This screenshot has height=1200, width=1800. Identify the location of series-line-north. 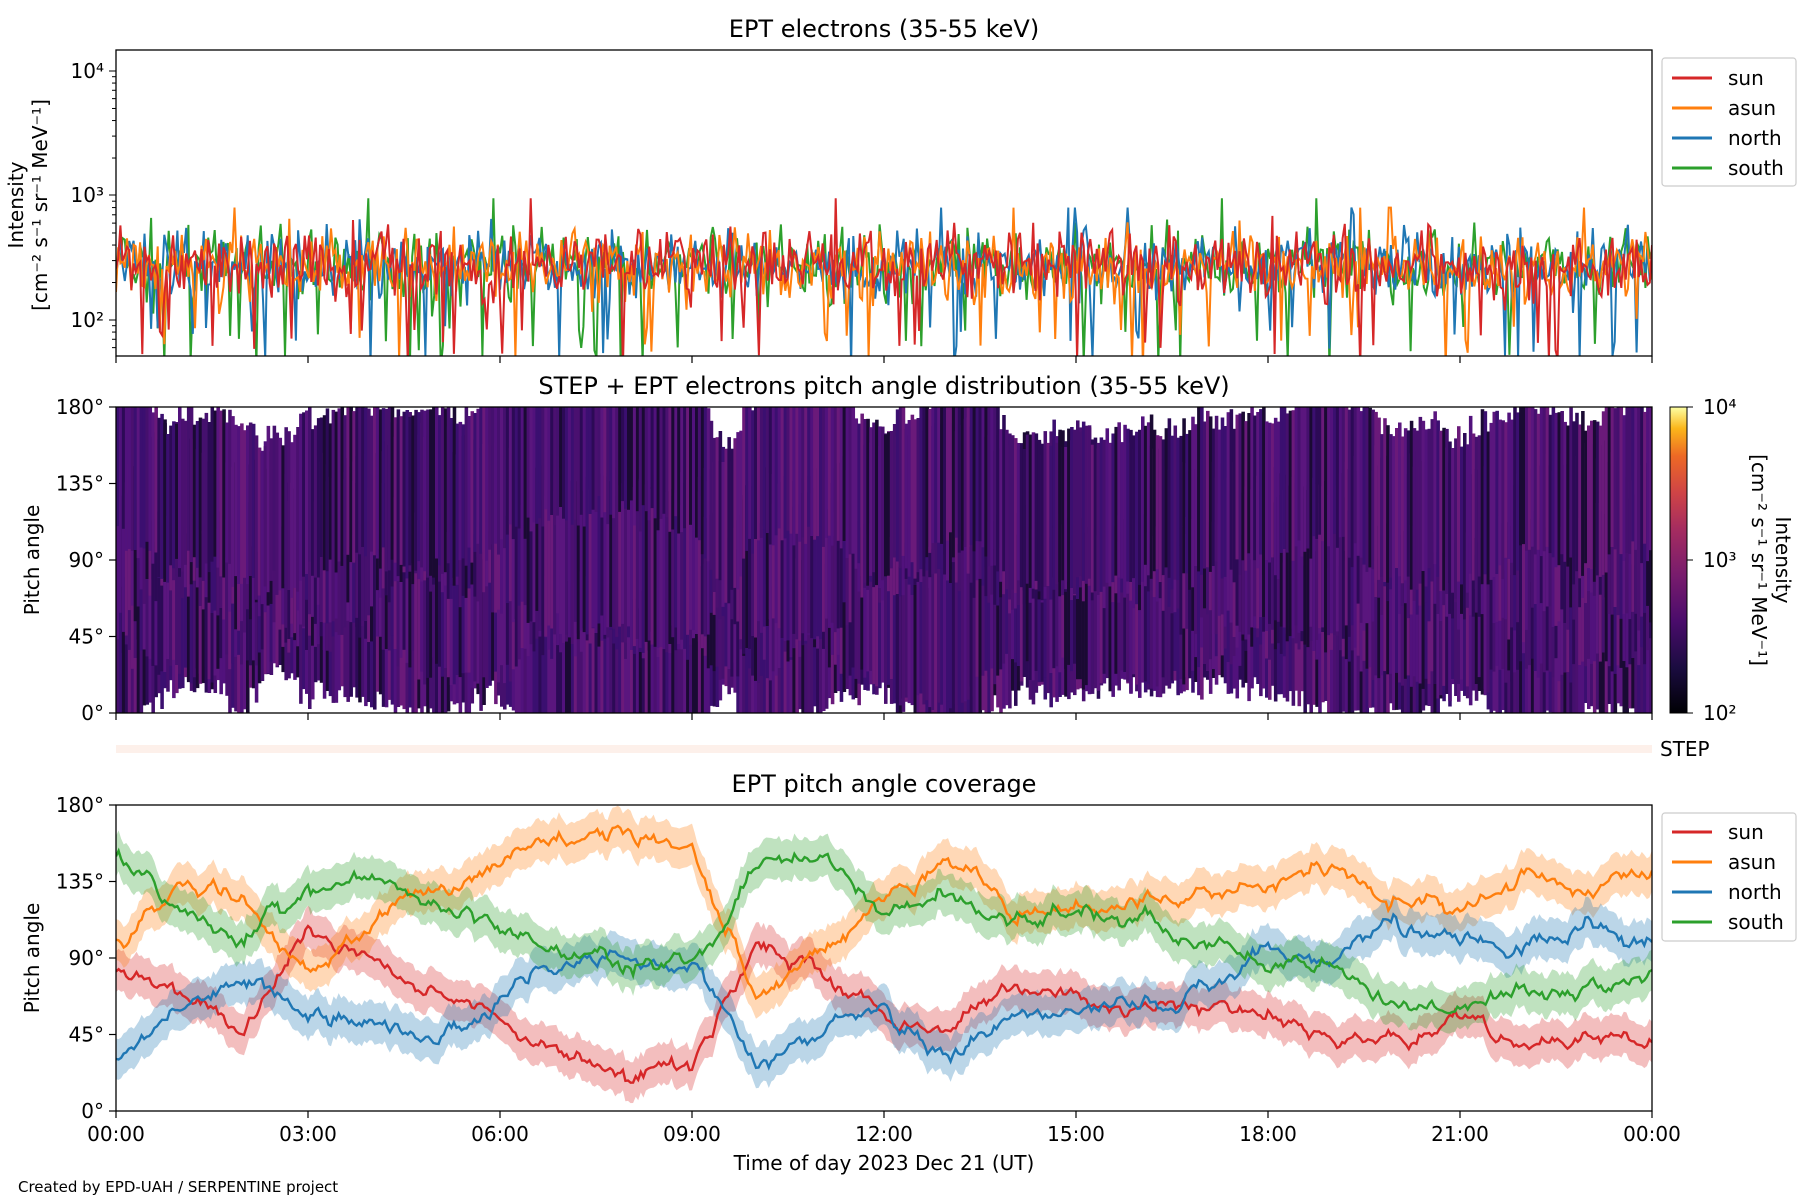
(884, 991).